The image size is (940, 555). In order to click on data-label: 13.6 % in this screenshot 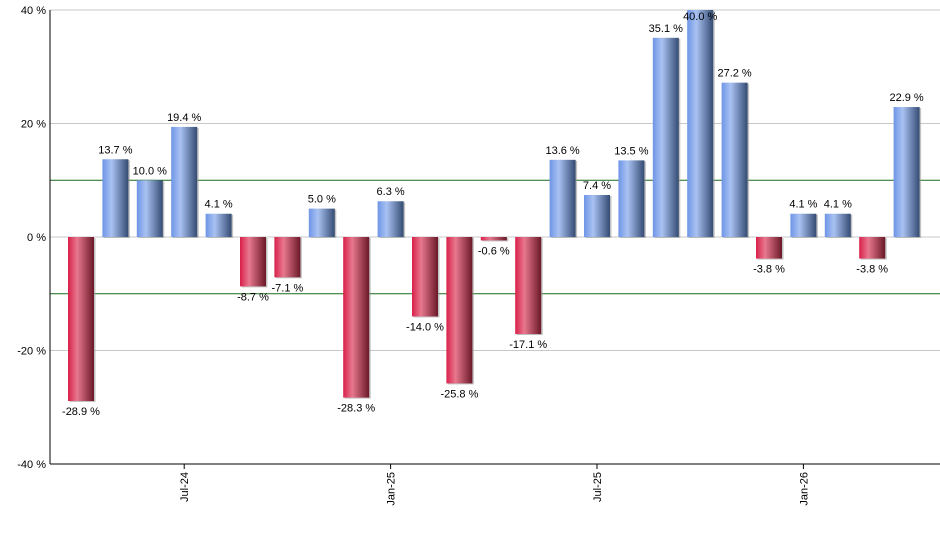, I will do `click(562, 151)`.